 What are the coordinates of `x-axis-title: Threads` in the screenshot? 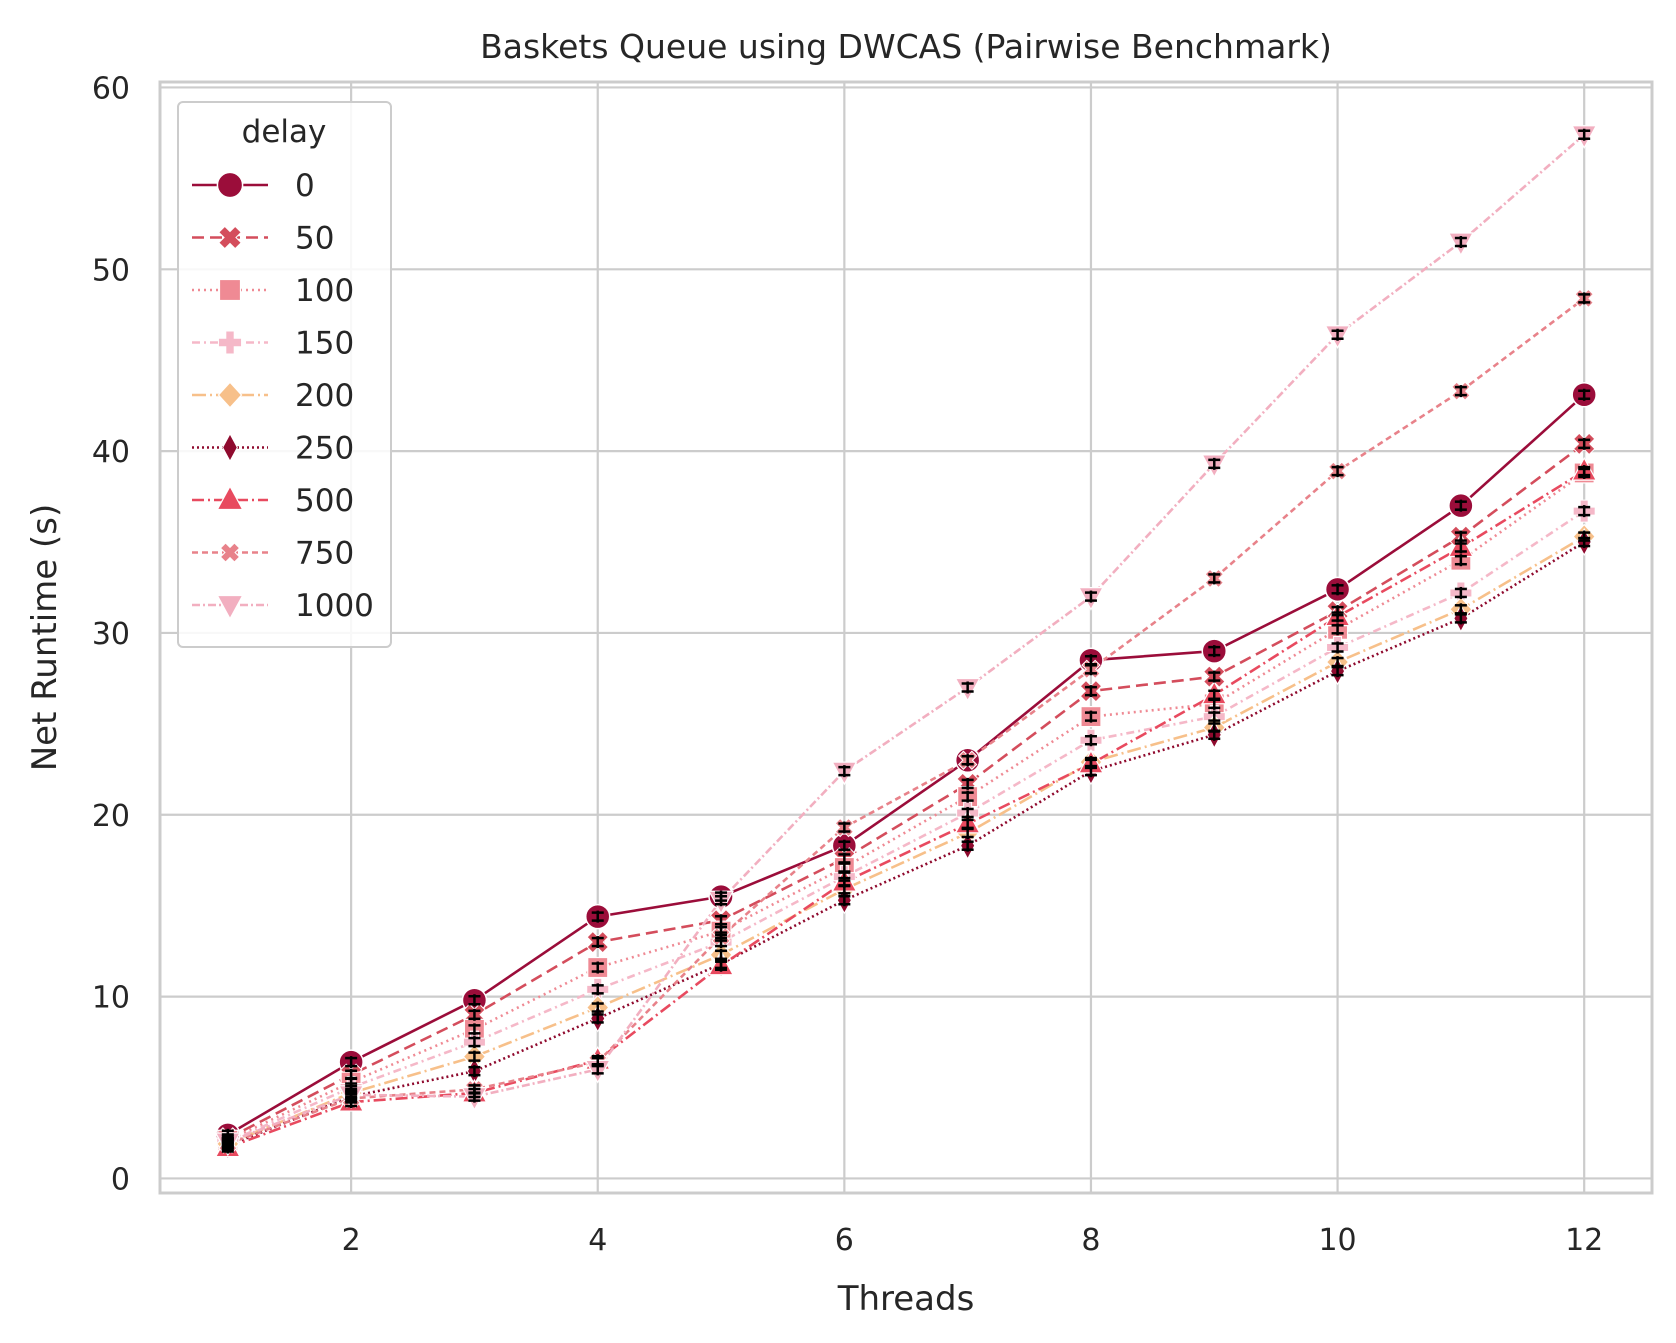 It's located at (906, 1299).